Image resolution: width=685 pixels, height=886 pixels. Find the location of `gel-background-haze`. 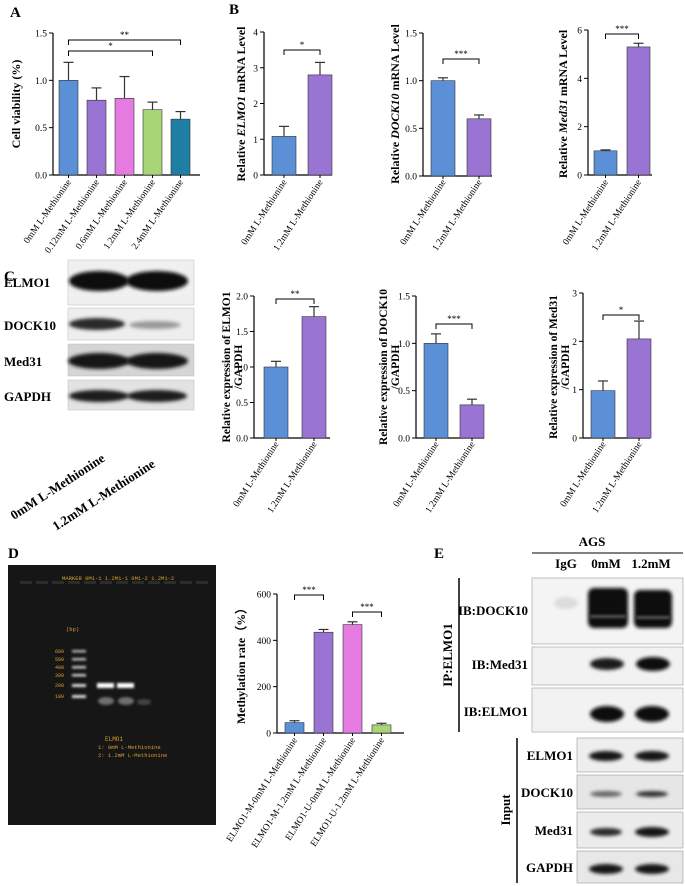

gel-background-haze is located at coordinates (112, 695).